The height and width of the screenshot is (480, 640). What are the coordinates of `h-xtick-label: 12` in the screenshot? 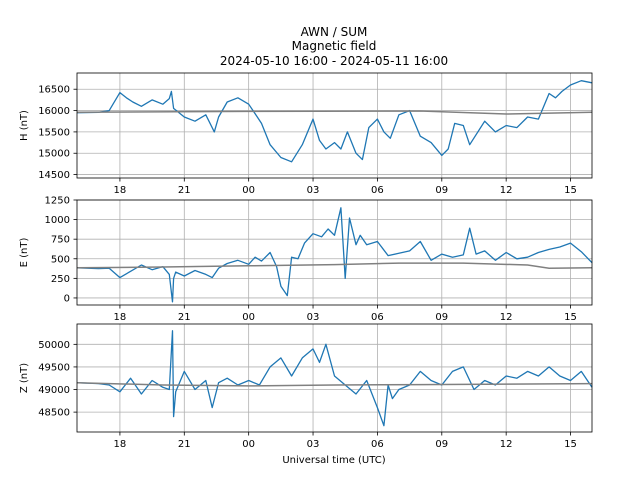 It's located at (506, 190).